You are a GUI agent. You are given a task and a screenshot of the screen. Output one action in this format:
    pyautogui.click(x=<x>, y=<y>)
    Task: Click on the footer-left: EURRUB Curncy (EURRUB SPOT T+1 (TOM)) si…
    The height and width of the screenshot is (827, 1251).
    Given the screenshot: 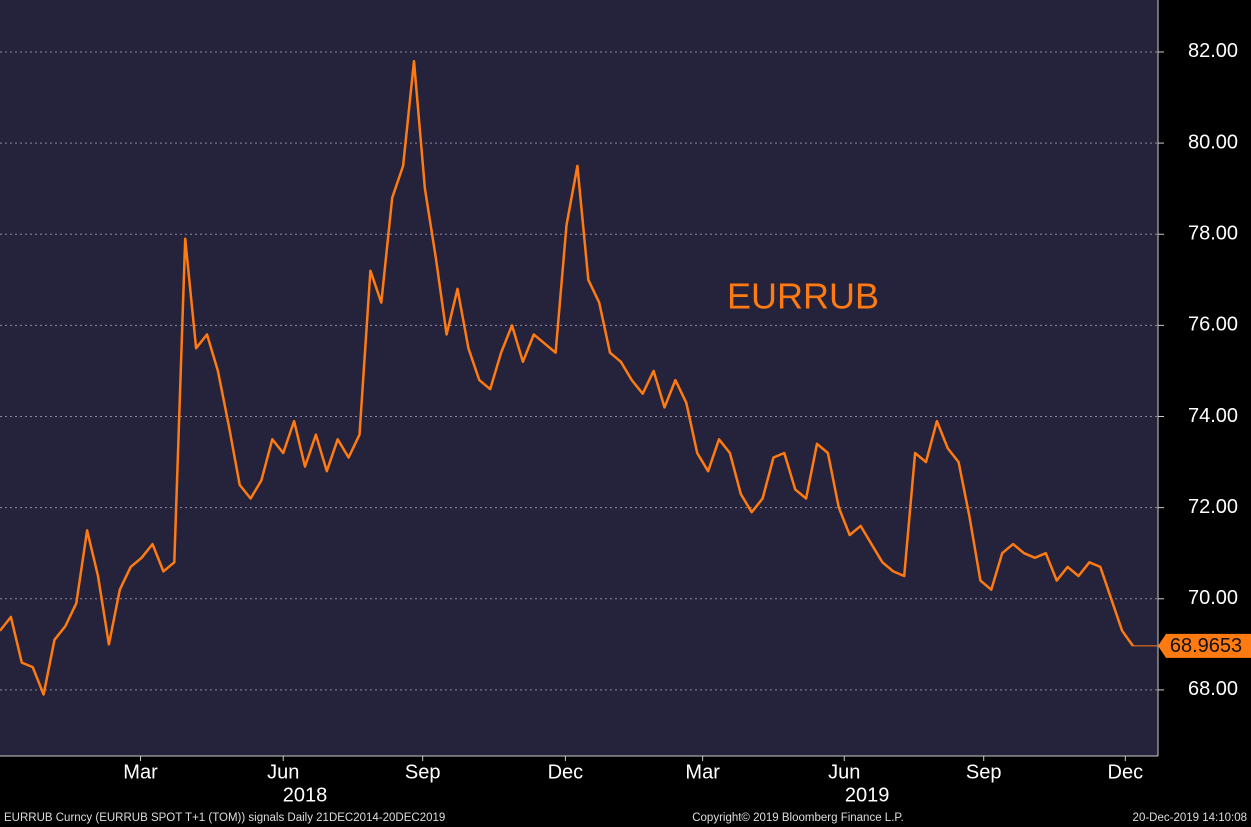 What is the action you would take?
    pyautogui.click(x=224, y=818)
    